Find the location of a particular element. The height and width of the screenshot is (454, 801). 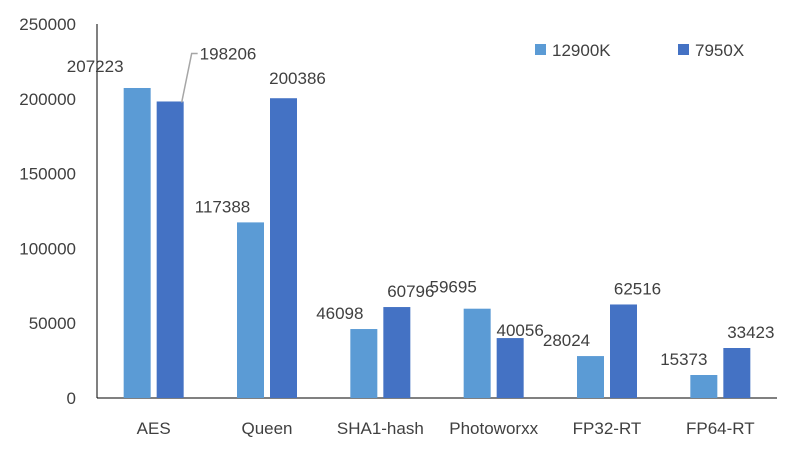

bar-12900K-Queen is located at coordinates (250, 310).